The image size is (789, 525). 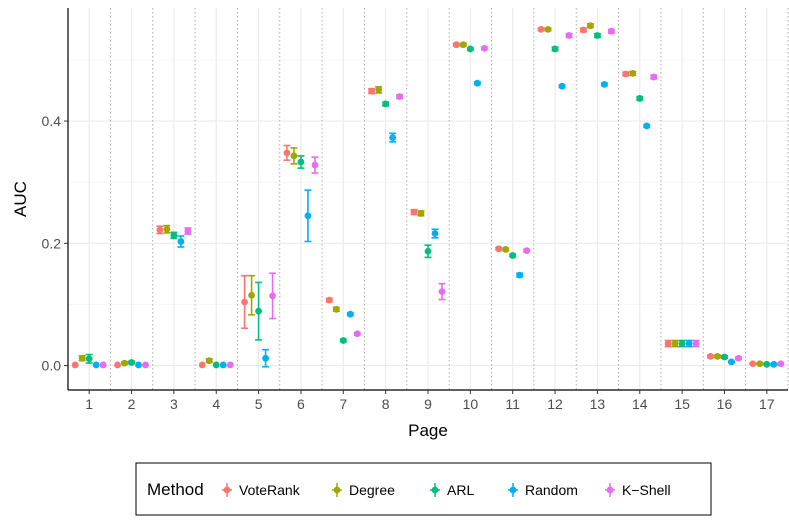 I want to click on legend: Method VoteRank Degree ARL Random K−Shell, so click(x=423, y=489).